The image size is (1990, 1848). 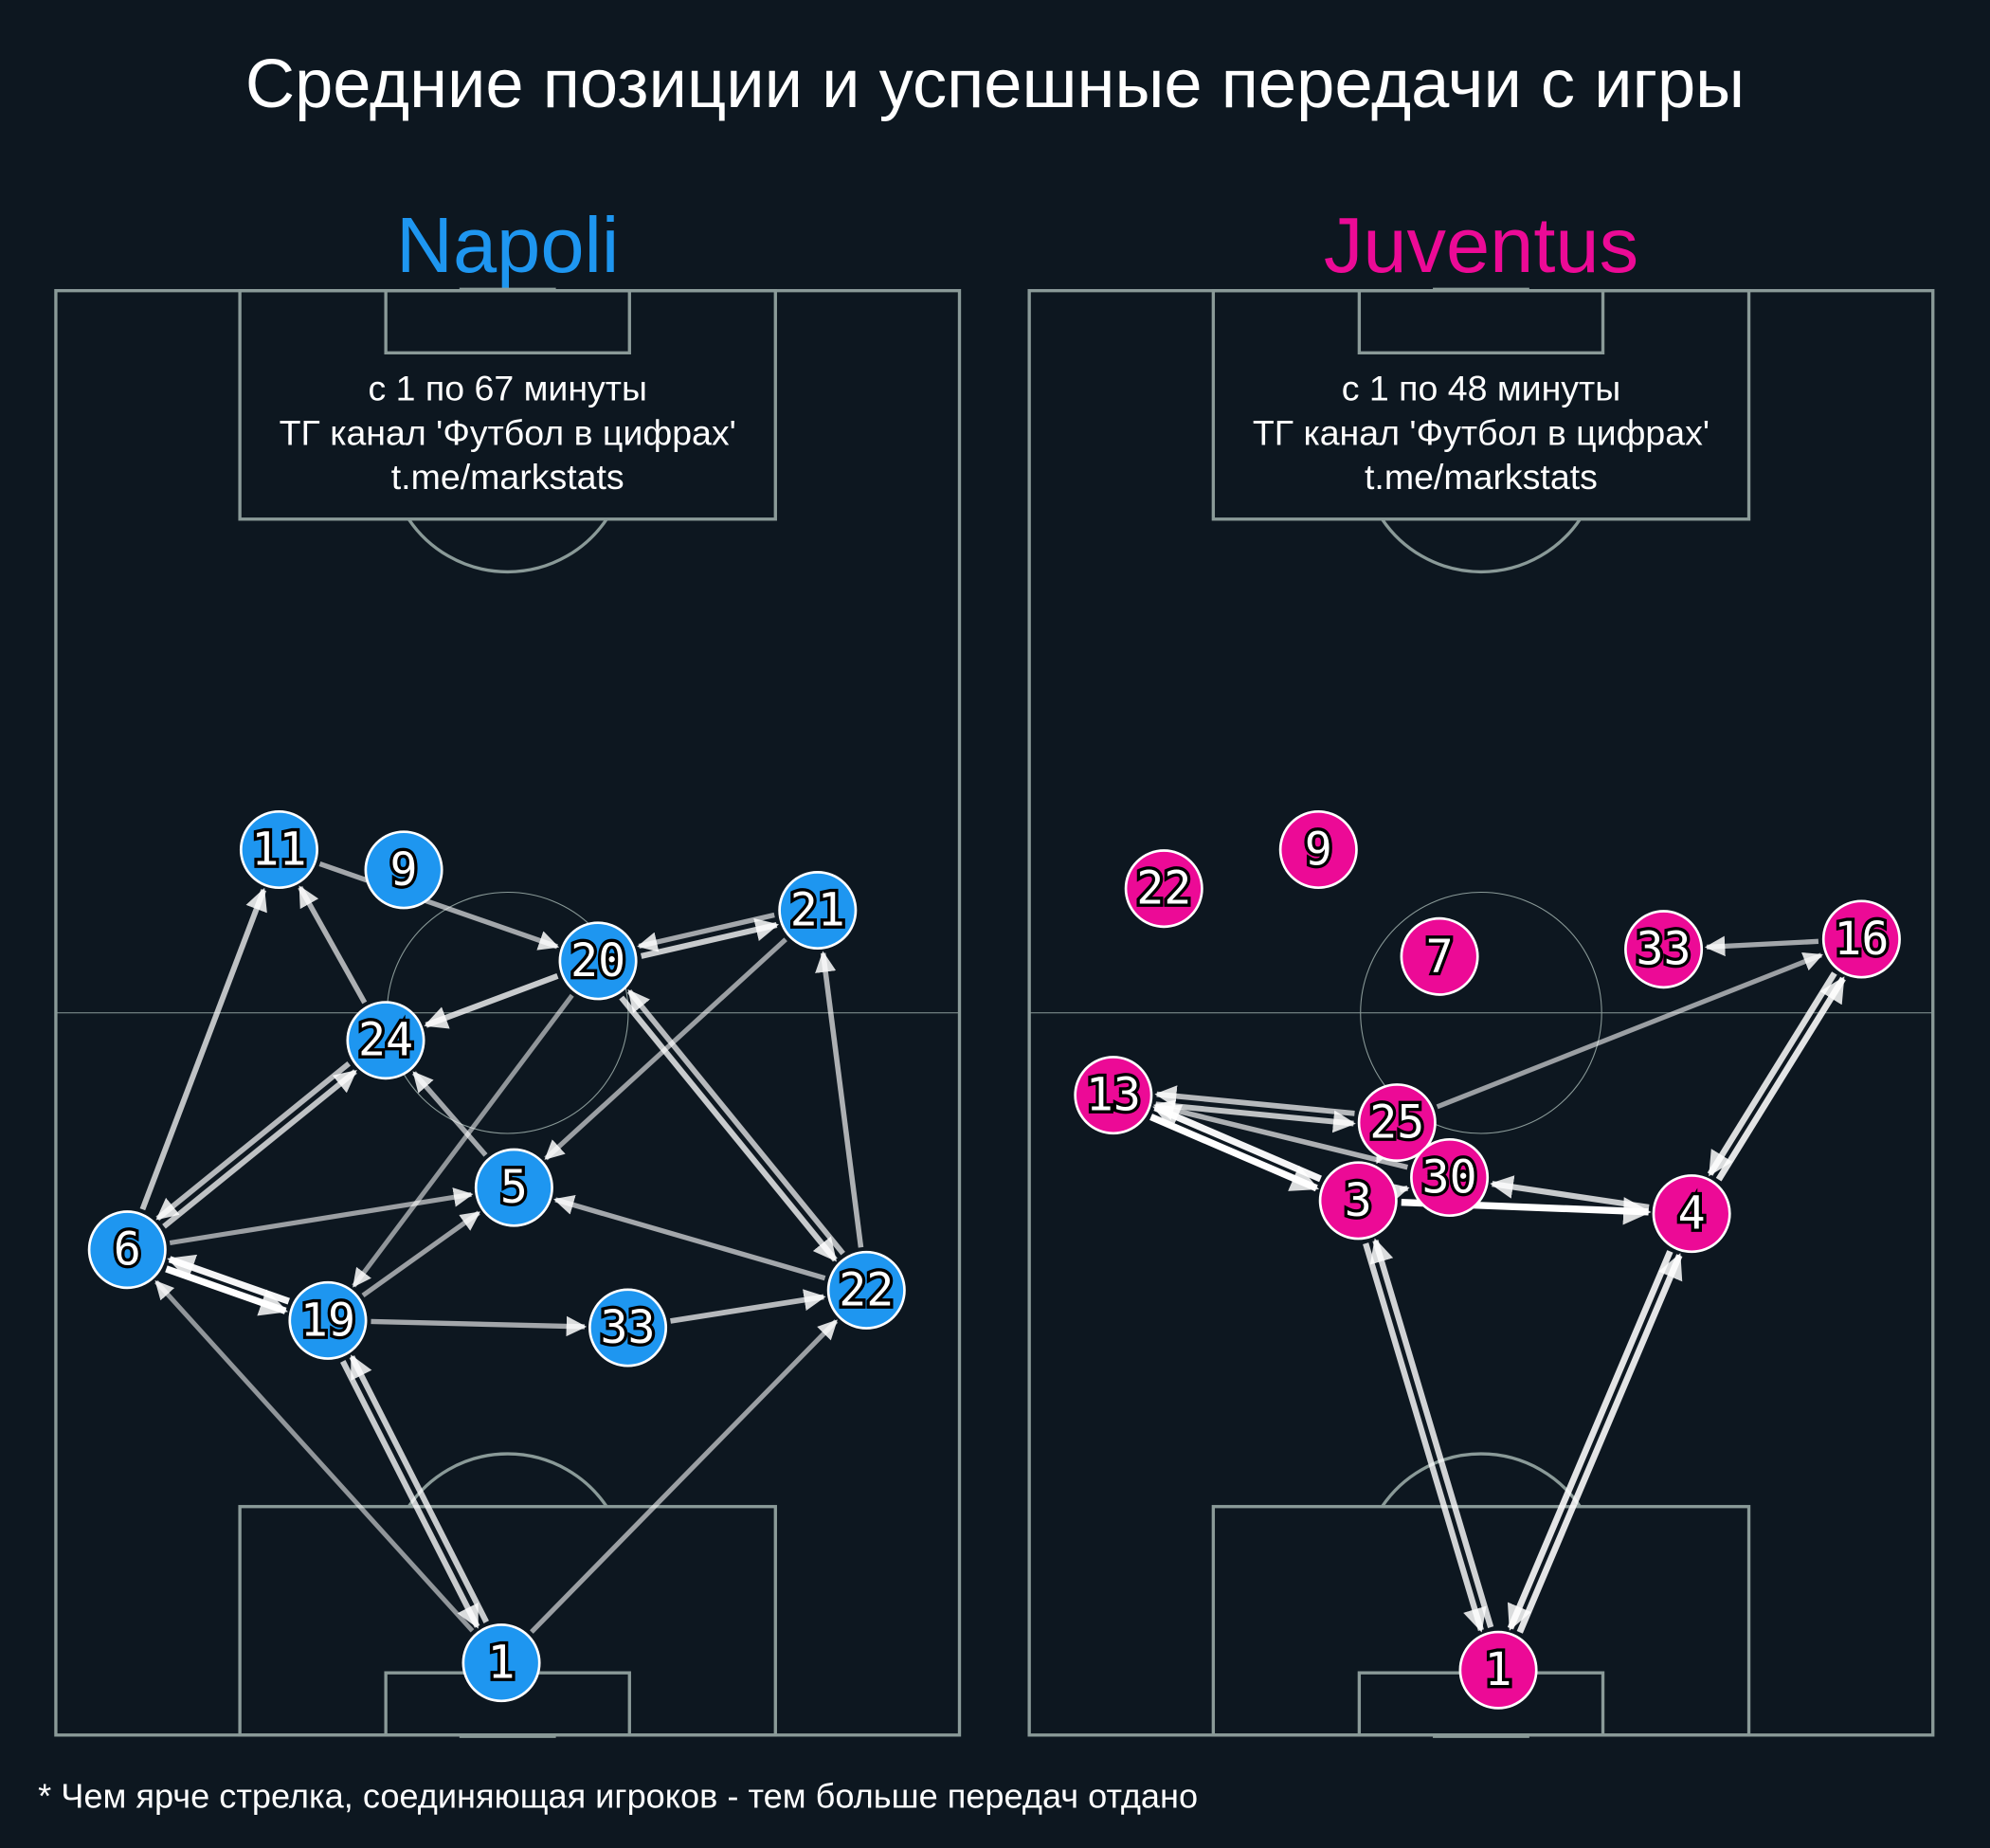 I want to click on player-marker-5: 5, so click(x=513, y=1188).